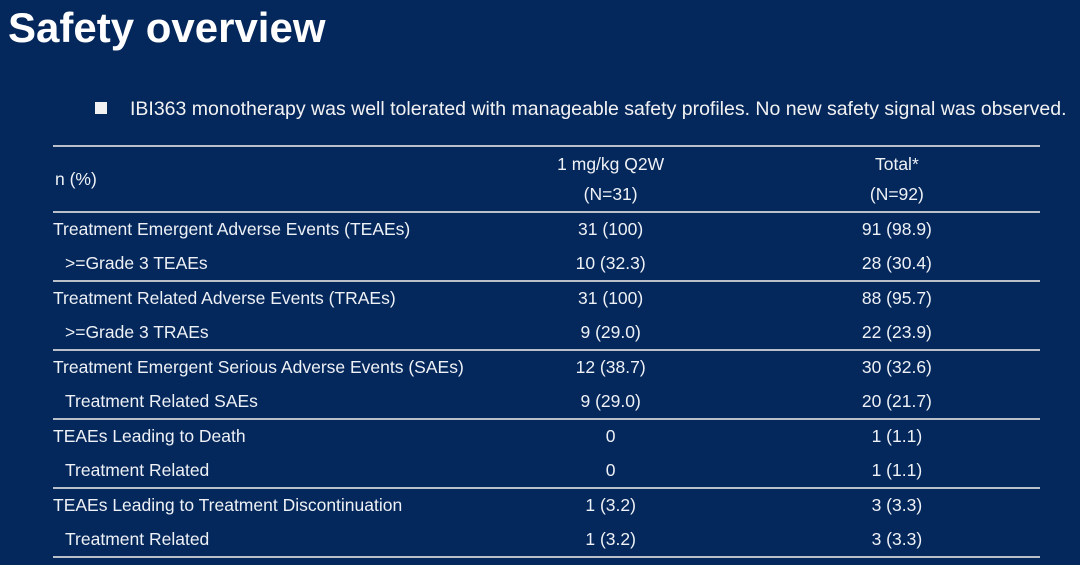 The height and width of the screenshot is (565, 1080). Describe the element at coordinates (76, 178) in the screenshot. I see `column-header-n-percent: n (%)` at that location.